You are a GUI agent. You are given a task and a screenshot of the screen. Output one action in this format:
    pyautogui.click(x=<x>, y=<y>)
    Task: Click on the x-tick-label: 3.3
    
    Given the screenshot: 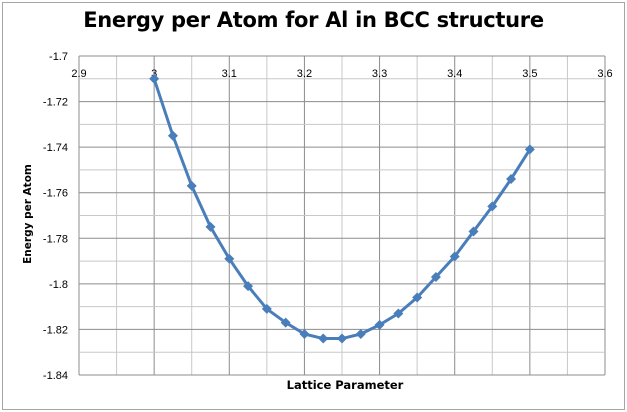 What is the action you would take?
    pyautogui.click(x=379, y=74)
    